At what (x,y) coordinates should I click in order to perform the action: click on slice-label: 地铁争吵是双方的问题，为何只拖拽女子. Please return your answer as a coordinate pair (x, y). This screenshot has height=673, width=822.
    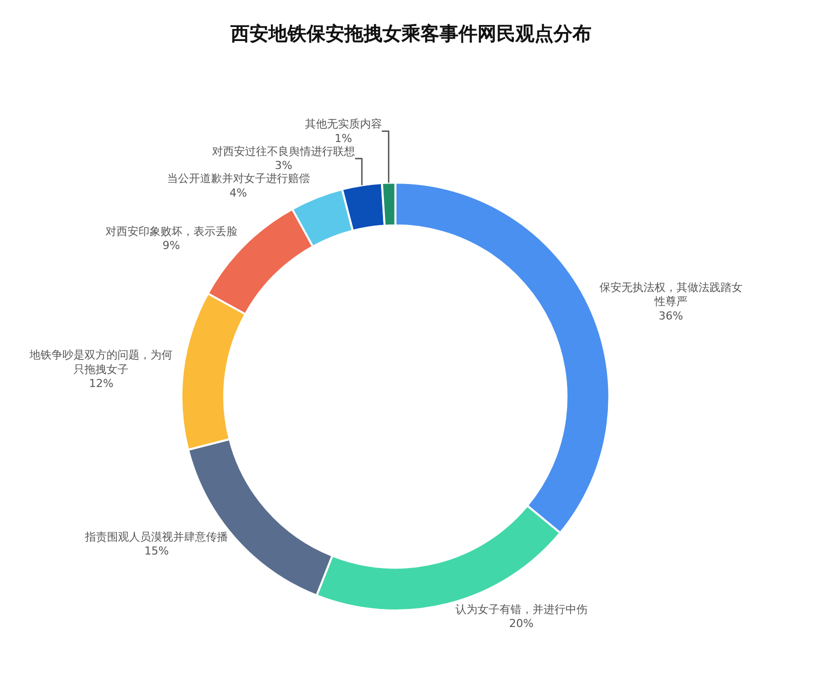
    Looking at the image, I should click on (100, 362).